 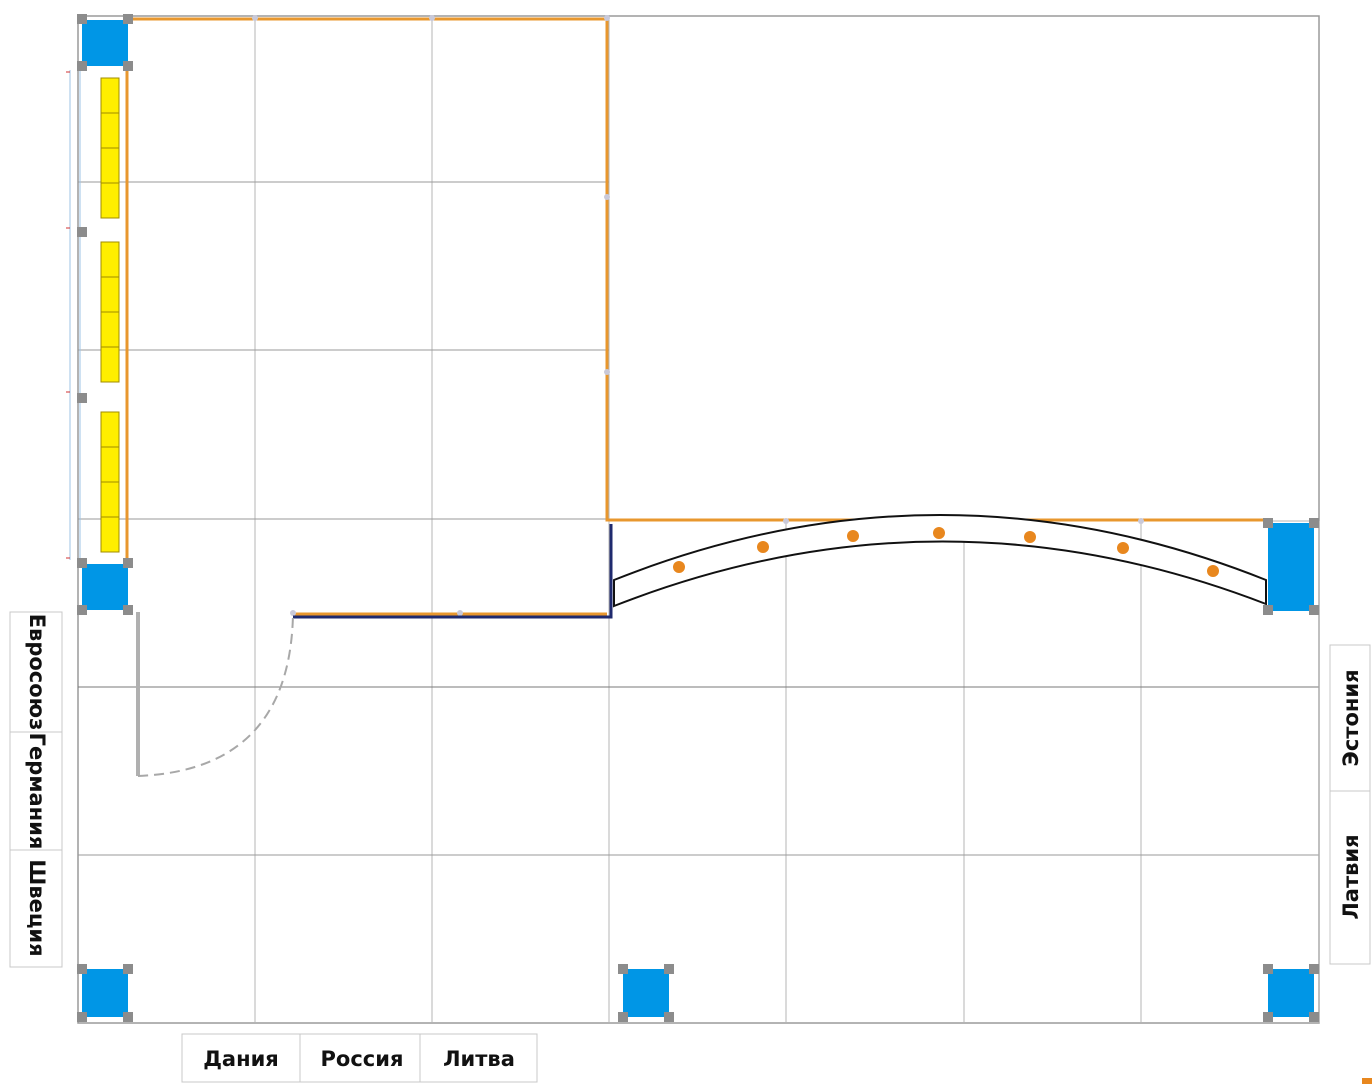 I want to click on left-glass-edge, so click(x=73, y=315).